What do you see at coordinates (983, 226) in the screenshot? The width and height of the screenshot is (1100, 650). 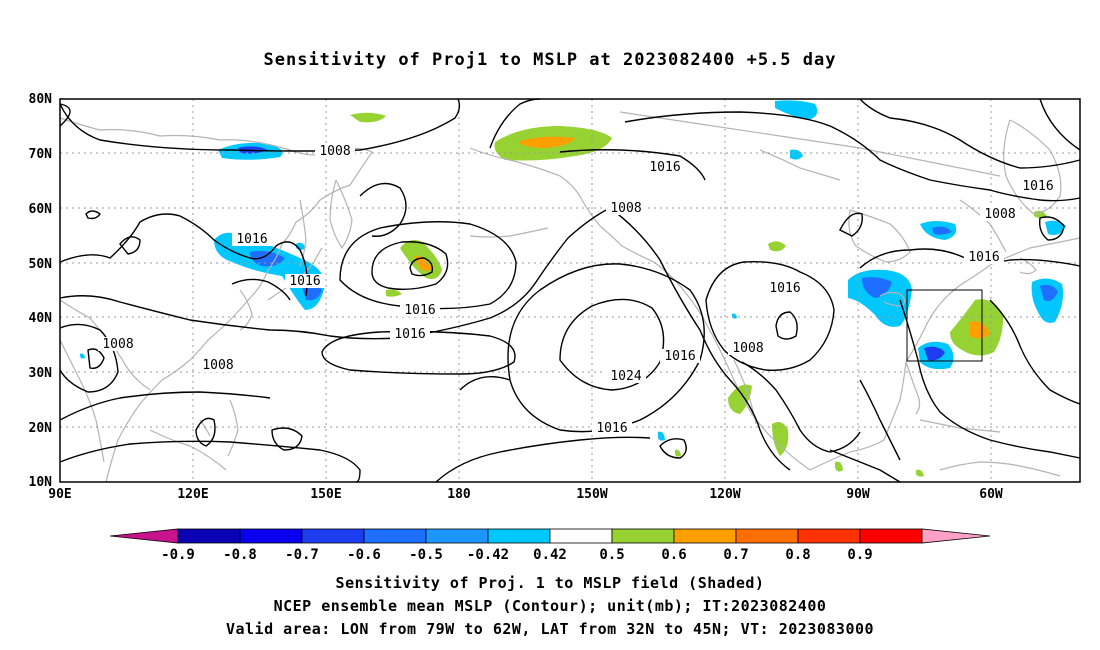 I see `coast-labrador` at bounding box center [983, 226].